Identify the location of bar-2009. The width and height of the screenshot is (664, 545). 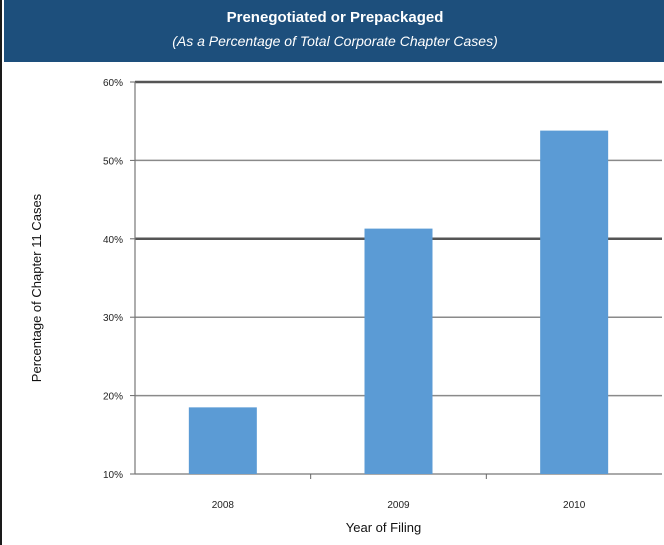
(398, 351).